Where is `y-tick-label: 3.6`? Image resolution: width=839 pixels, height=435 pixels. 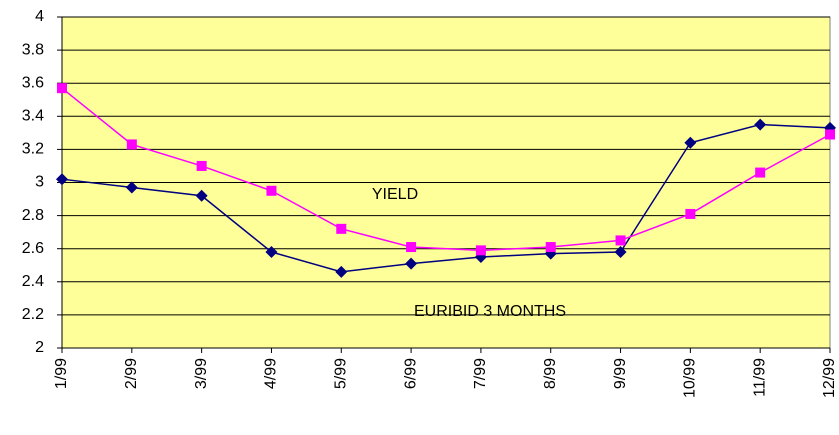
y-tick-label: 3.6 is located at coordinates (33, 82).